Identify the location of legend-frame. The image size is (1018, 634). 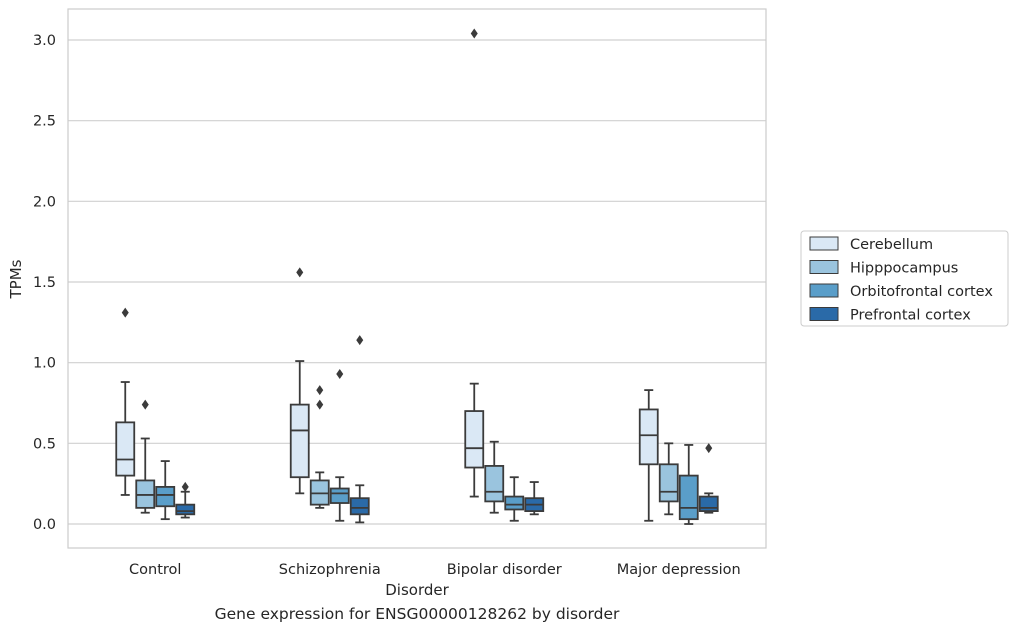
(904, 278).